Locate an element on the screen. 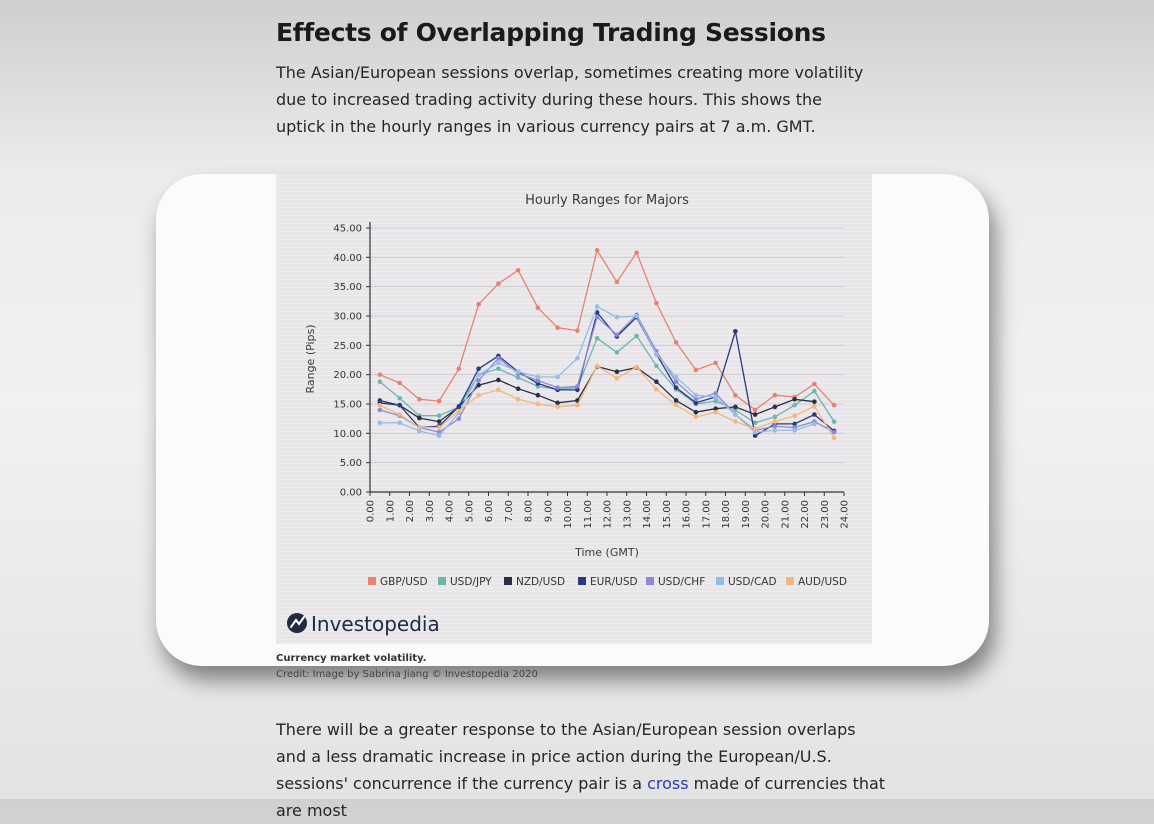 This screenshot has width=1154, height=824. x-tick-label: 0.00 is located at coordinates (371, 511).